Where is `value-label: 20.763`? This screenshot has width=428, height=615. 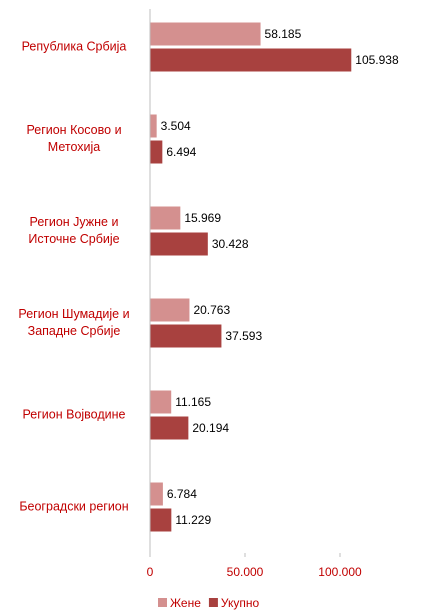 value-label: 20.763 is located at coordinates (211, 310).